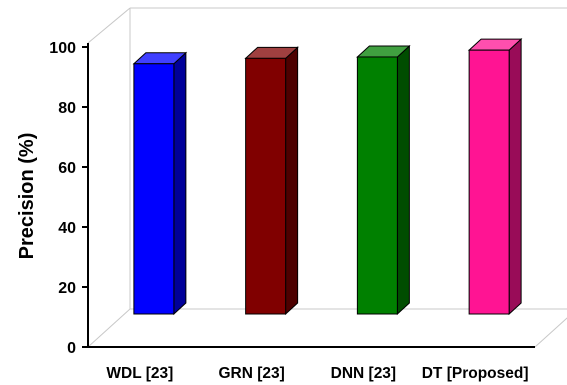 The width and height of the screenshot is (567, 385). I want to click on category-labels: WDL [23] GRN [23] DNN [23] DT [Proposed], so click(317, 373).